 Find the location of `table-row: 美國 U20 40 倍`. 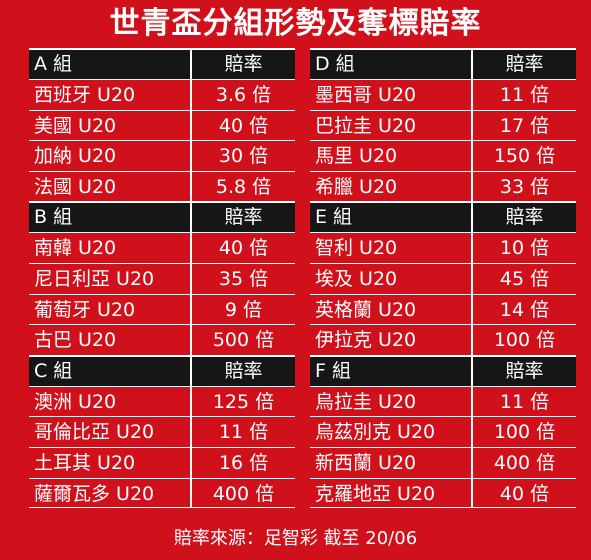

table-row: 美國 U20 40 倍 is located at coordinates (162, 125).